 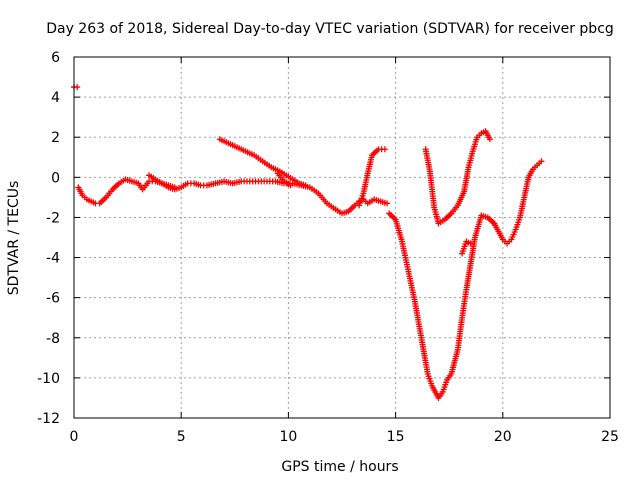 I want to click on x-tick-label: 10, so click(x=288, y=437).